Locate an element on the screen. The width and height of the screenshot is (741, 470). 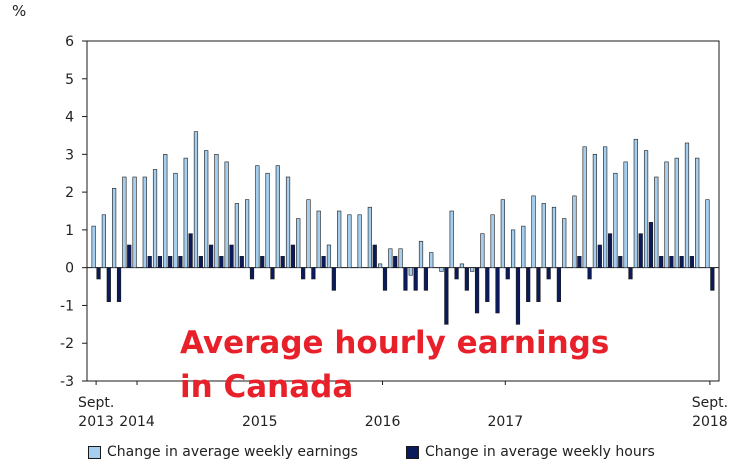
x-tick-label: 2016 is located at coordinates (383, 422).